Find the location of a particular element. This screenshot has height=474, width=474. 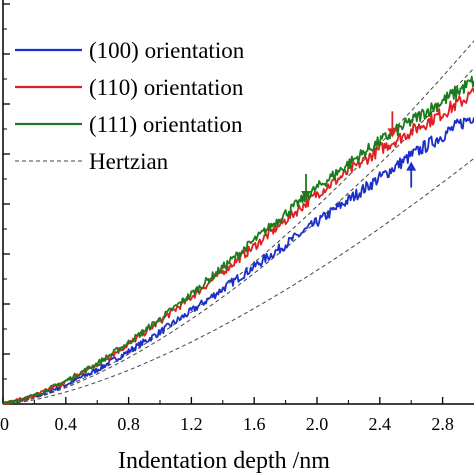

x-ticks: 0 0.4 0.8 1.2 1.6 2.0 2.4 2.8 is located at coordinates (227, 415).